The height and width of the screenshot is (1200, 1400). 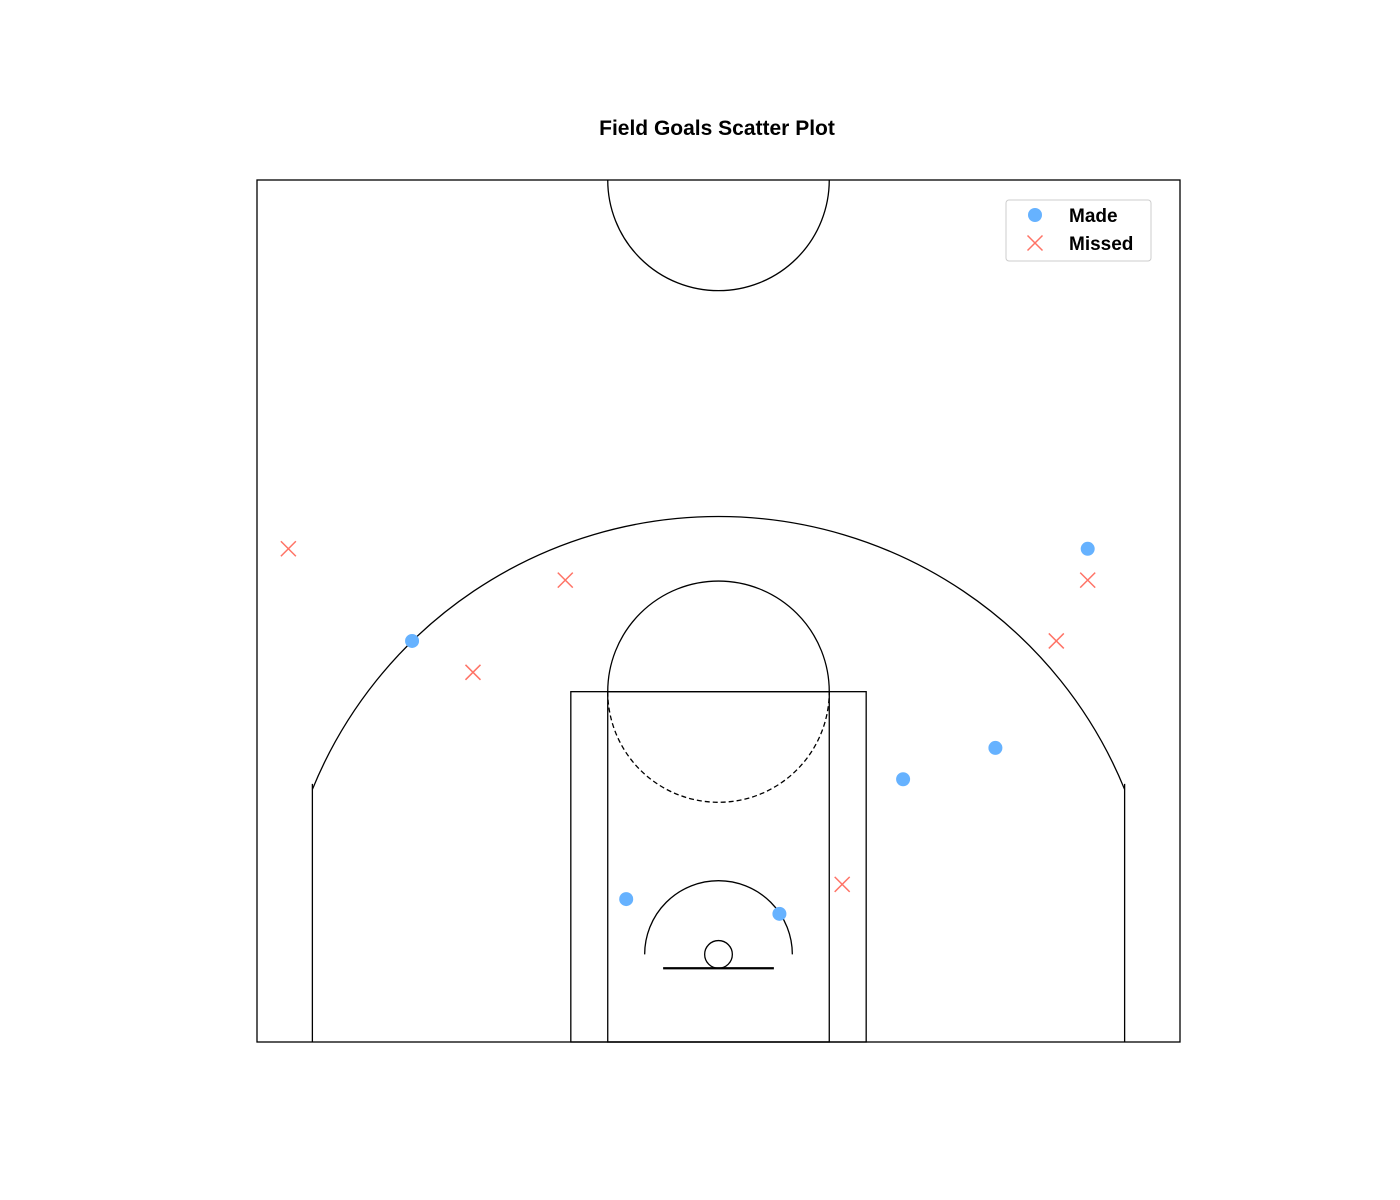 I want to click on outer-paint, so click(x=718, y=867).